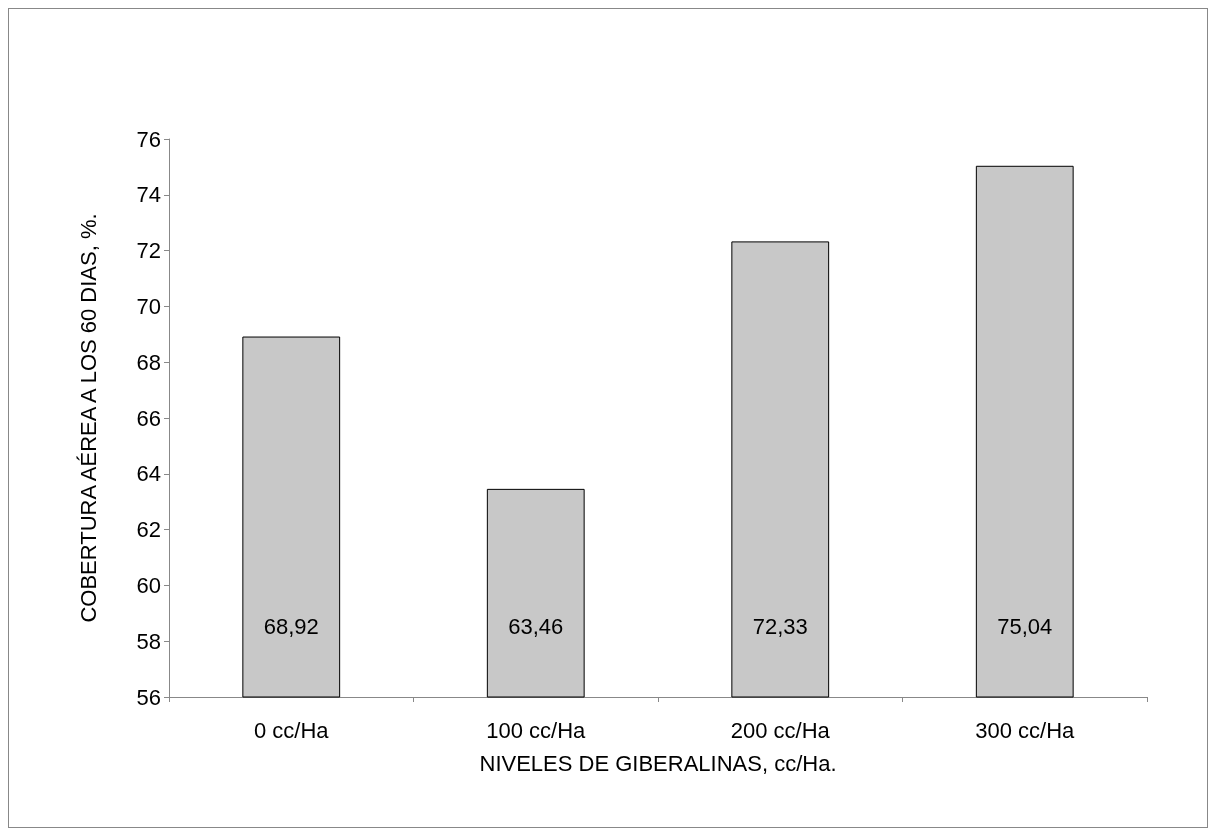 The width and height of the screenshot is (1218, 838). I want to click on y-tick-label: 72, so click(148, 251).